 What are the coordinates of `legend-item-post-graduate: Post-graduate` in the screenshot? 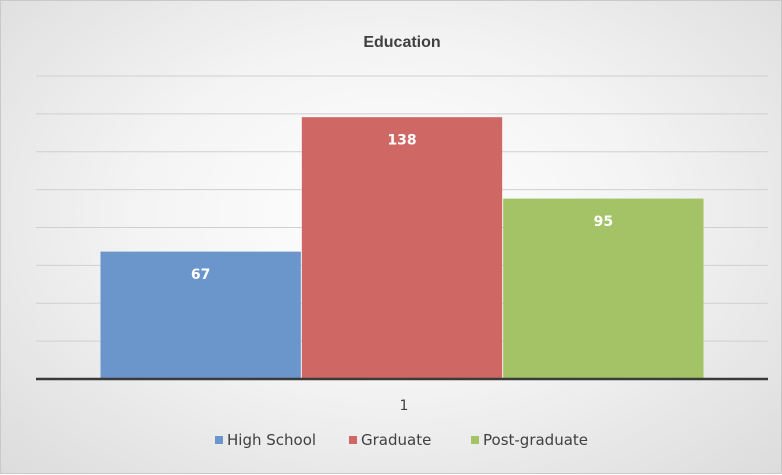 It's located at (529, 440).